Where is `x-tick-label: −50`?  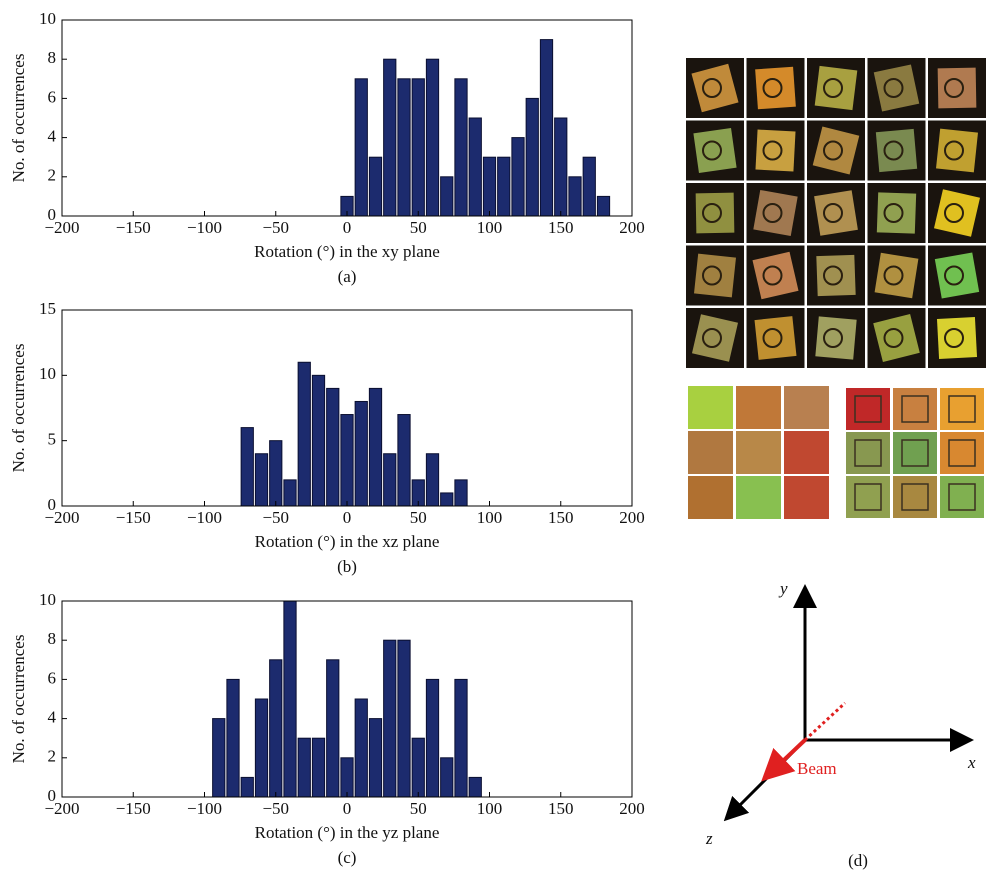 x-tick-label: −50 is located at coordinates (275, 227).